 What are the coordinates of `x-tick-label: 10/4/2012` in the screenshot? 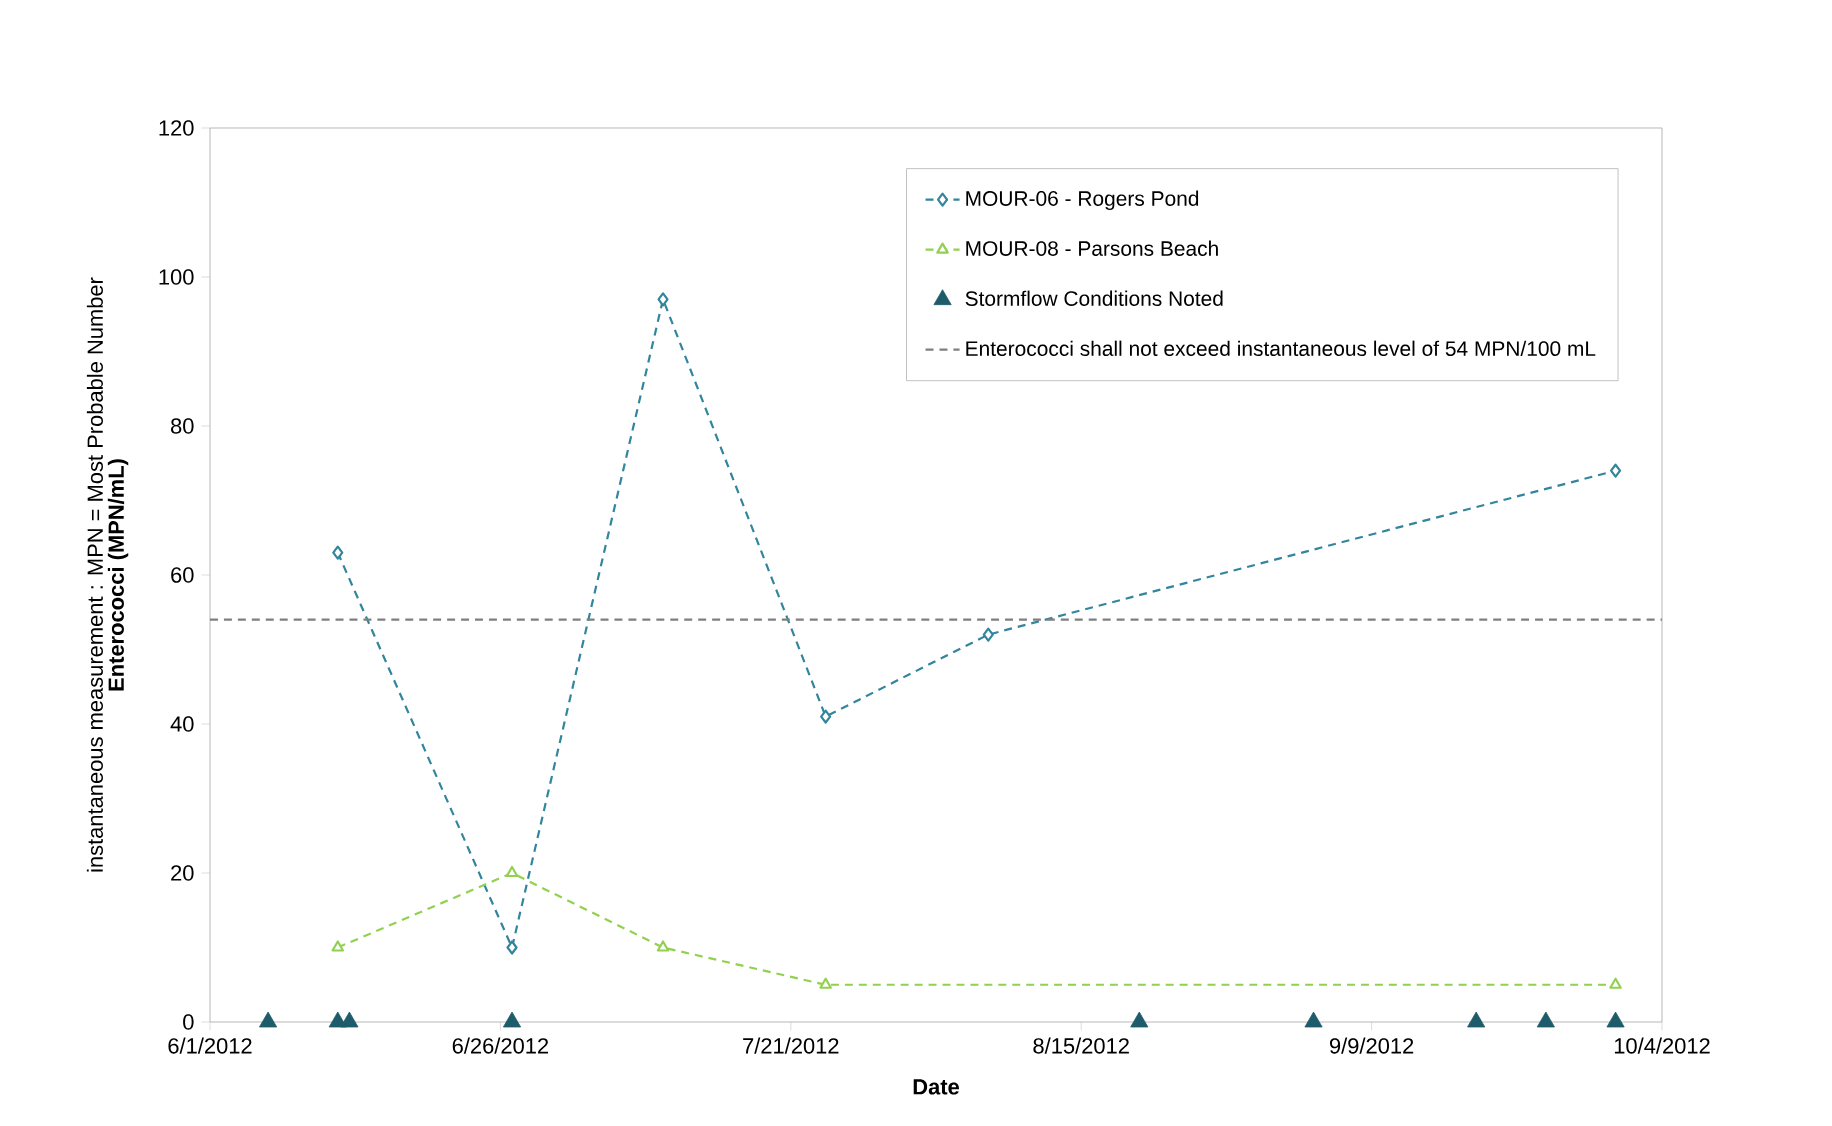 It's located at (1662, 1045).